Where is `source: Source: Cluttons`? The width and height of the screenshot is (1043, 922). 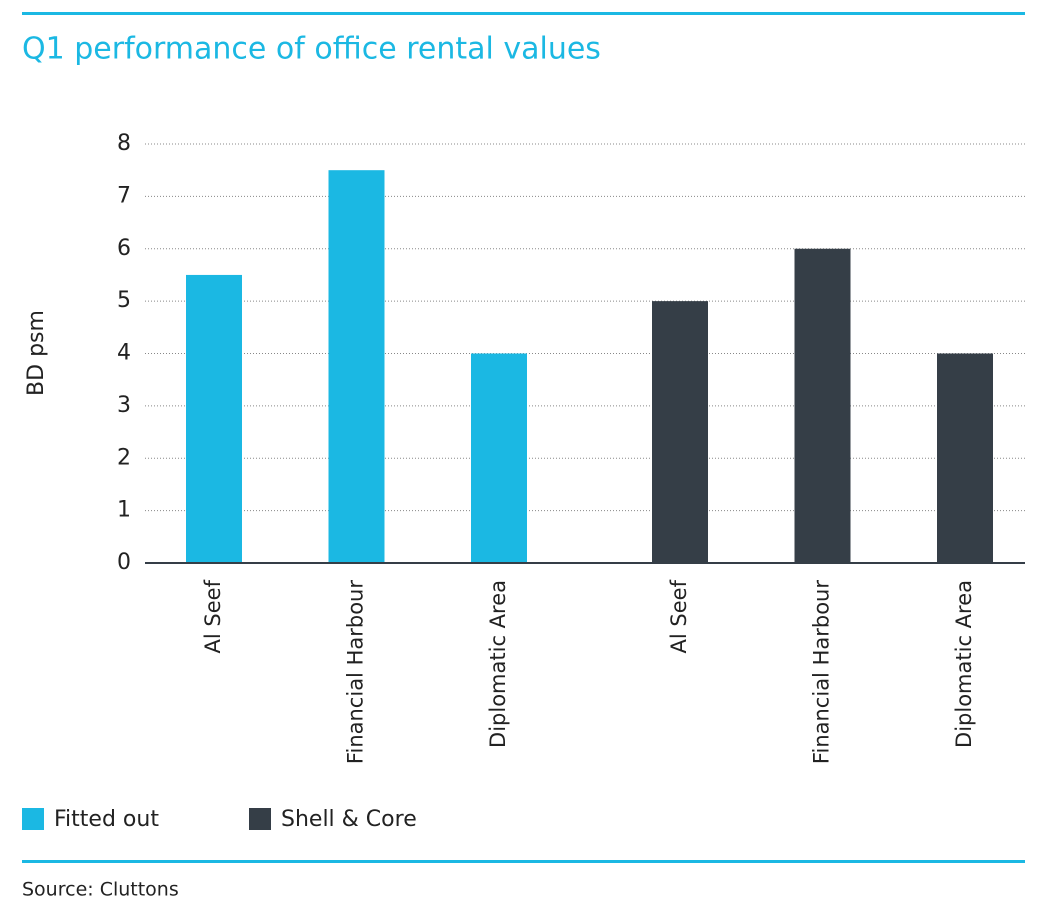 source: Source: Cluttons is located at coordinates (100, 890).